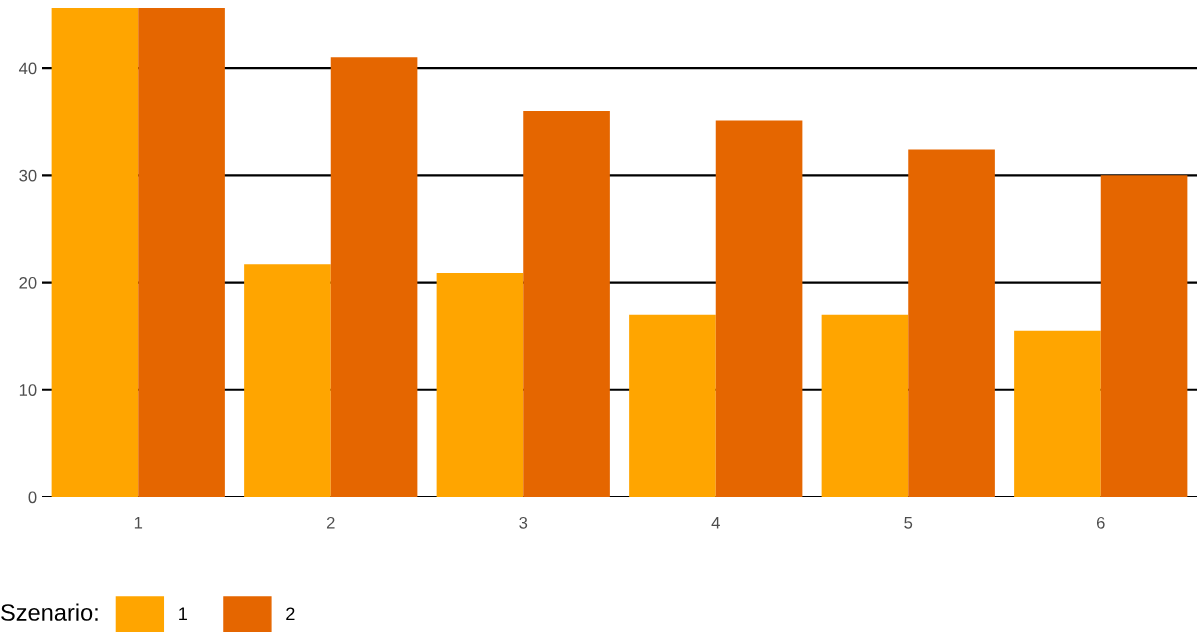  What do you see at coordinates (28, 390) in the screenshot?
I see `y-tick-label: 10` at bounding box center [28, 390].